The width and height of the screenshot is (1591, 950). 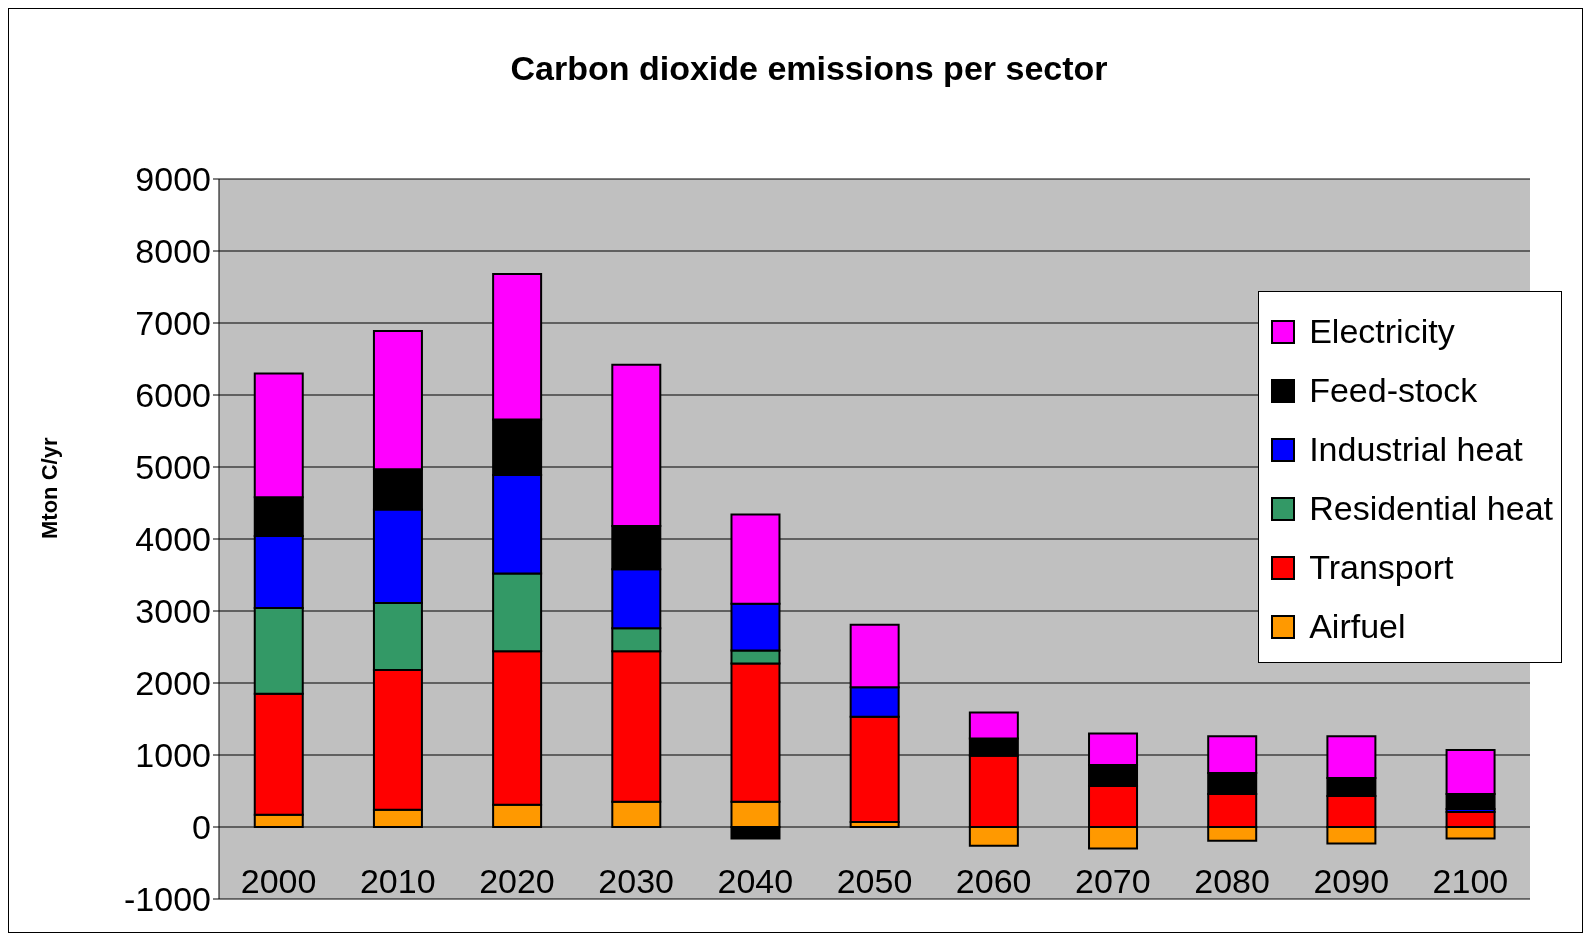 What do you see at coordinates (173, 683) in the screenshot?
I see `y-tick-label: 2000` at bounding box center [173, 683].